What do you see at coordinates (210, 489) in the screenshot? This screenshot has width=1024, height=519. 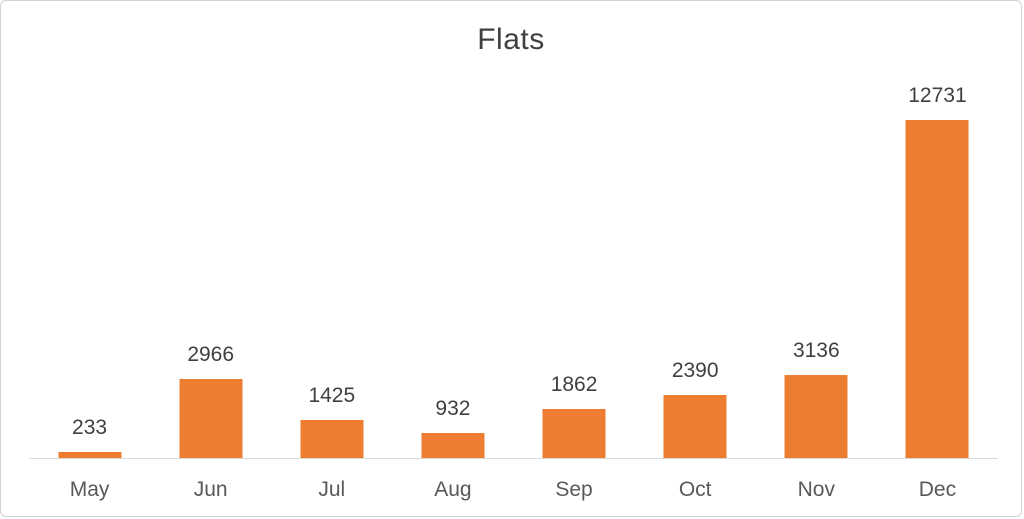 I see `x-axis-label-jun: Jun` at bounding box center [210, 489].